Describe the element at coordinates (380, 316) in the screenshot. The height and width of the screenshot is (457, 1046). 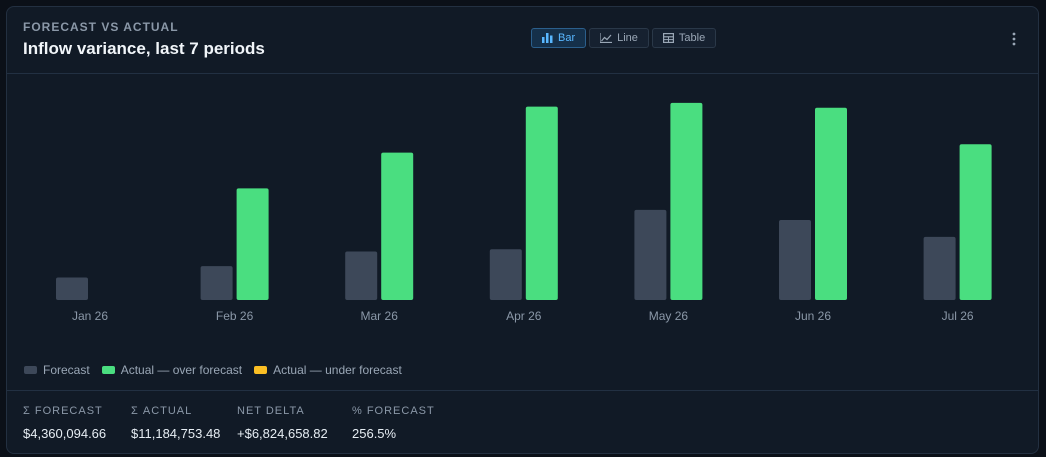
I see `x-tick-label: Mar 26` at that location.